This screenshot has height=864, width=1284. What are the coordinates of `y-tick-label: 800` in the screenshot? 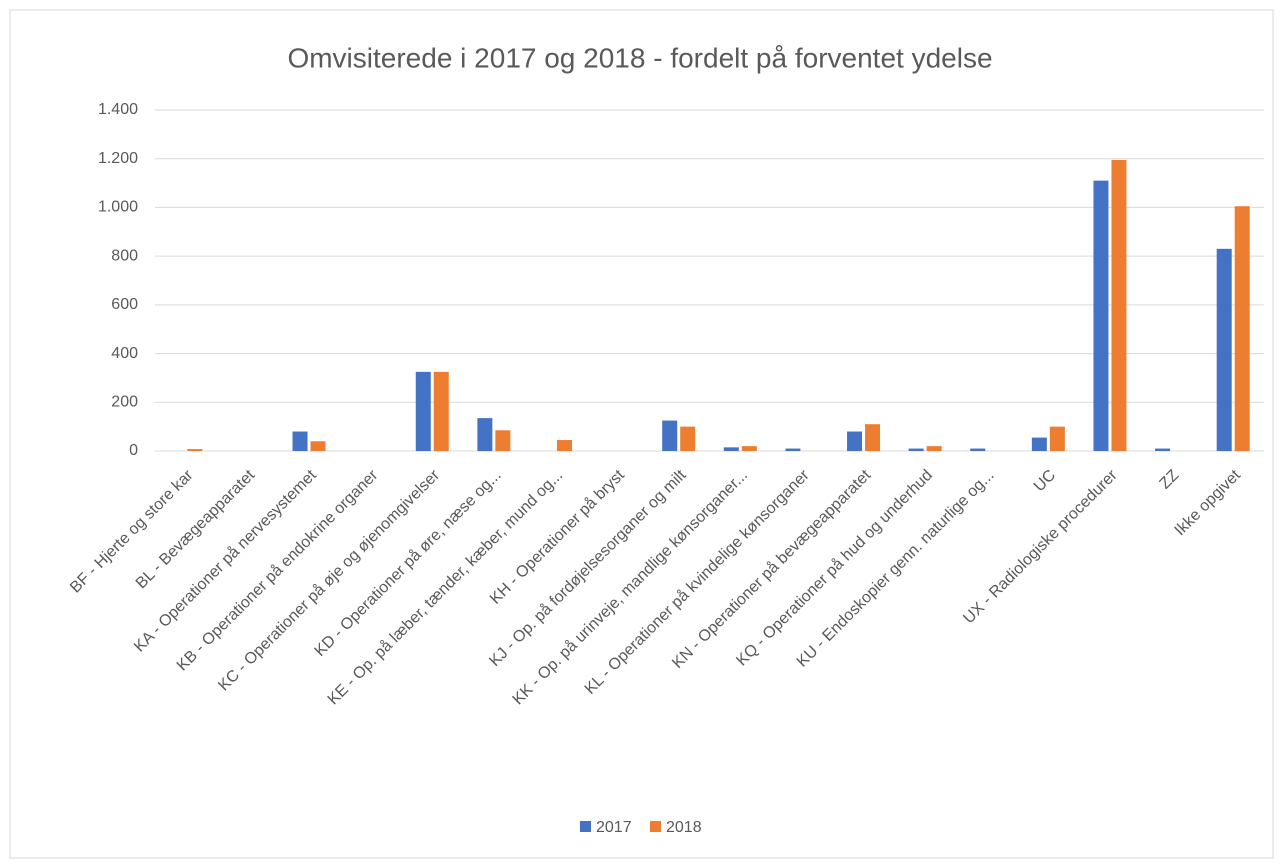 It's located at (124, 255).